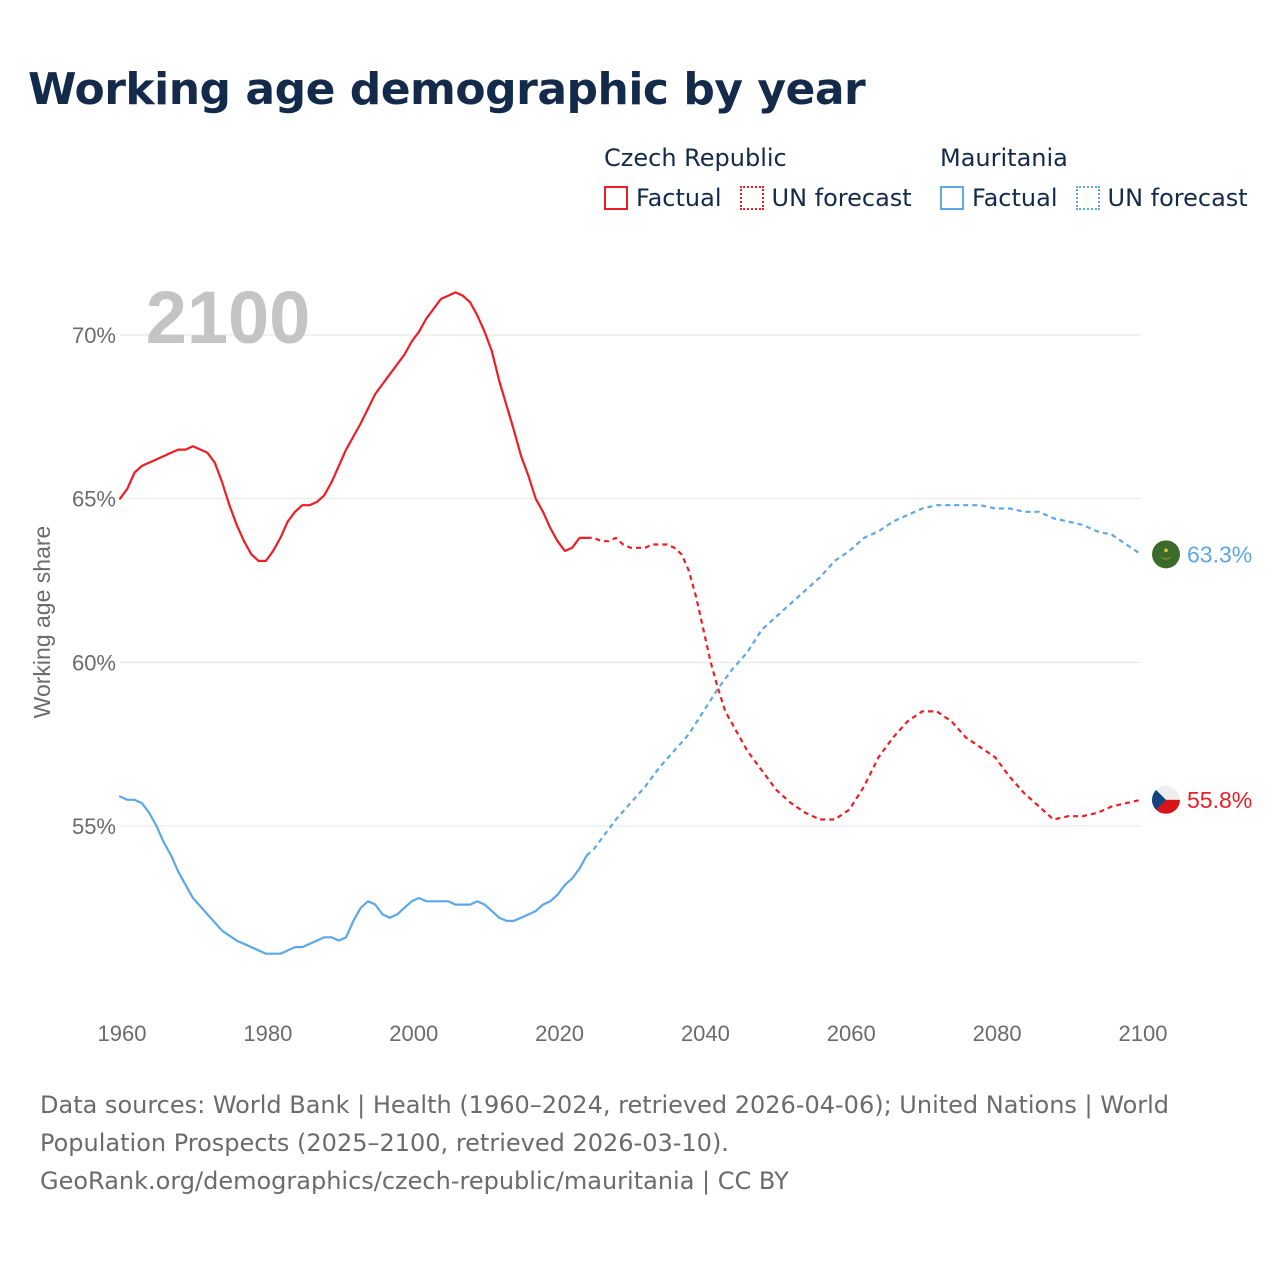 This screenshot has width=1280, height=1280. I want to click on legend-item-czech-forecast: UN forecast, so click(825, 198).